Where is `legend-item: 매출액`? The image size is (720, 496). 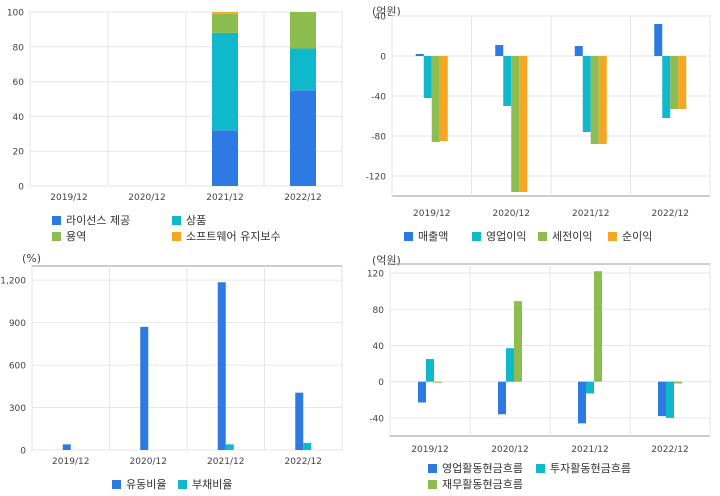 legend-item: 매출액 is located at coordinates (426, 236).